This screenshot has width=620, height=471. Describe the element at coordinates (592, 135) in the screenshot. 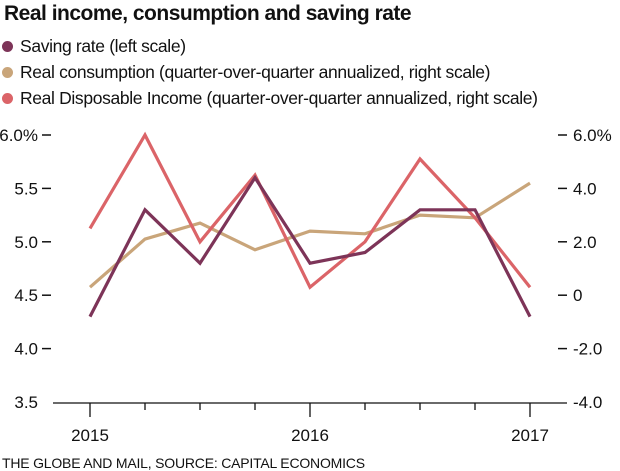

I see `right-tick-label: 6.0%` at that location.